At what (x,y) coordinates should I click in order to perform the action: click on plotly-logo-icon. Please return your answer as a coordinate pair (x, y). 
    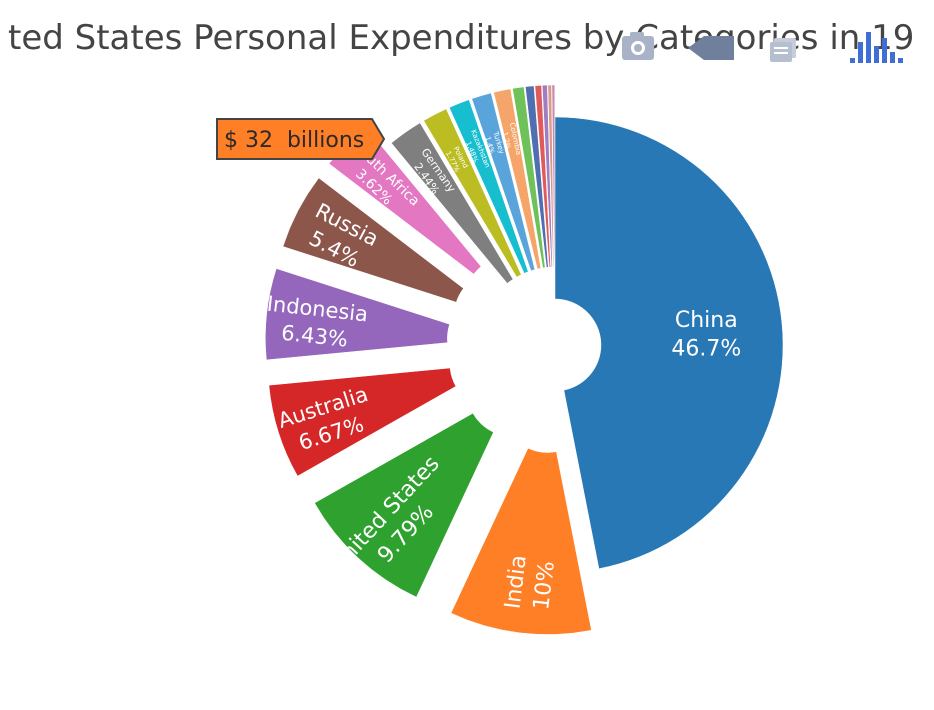
    Looking at the image, I should click on (874, 46).